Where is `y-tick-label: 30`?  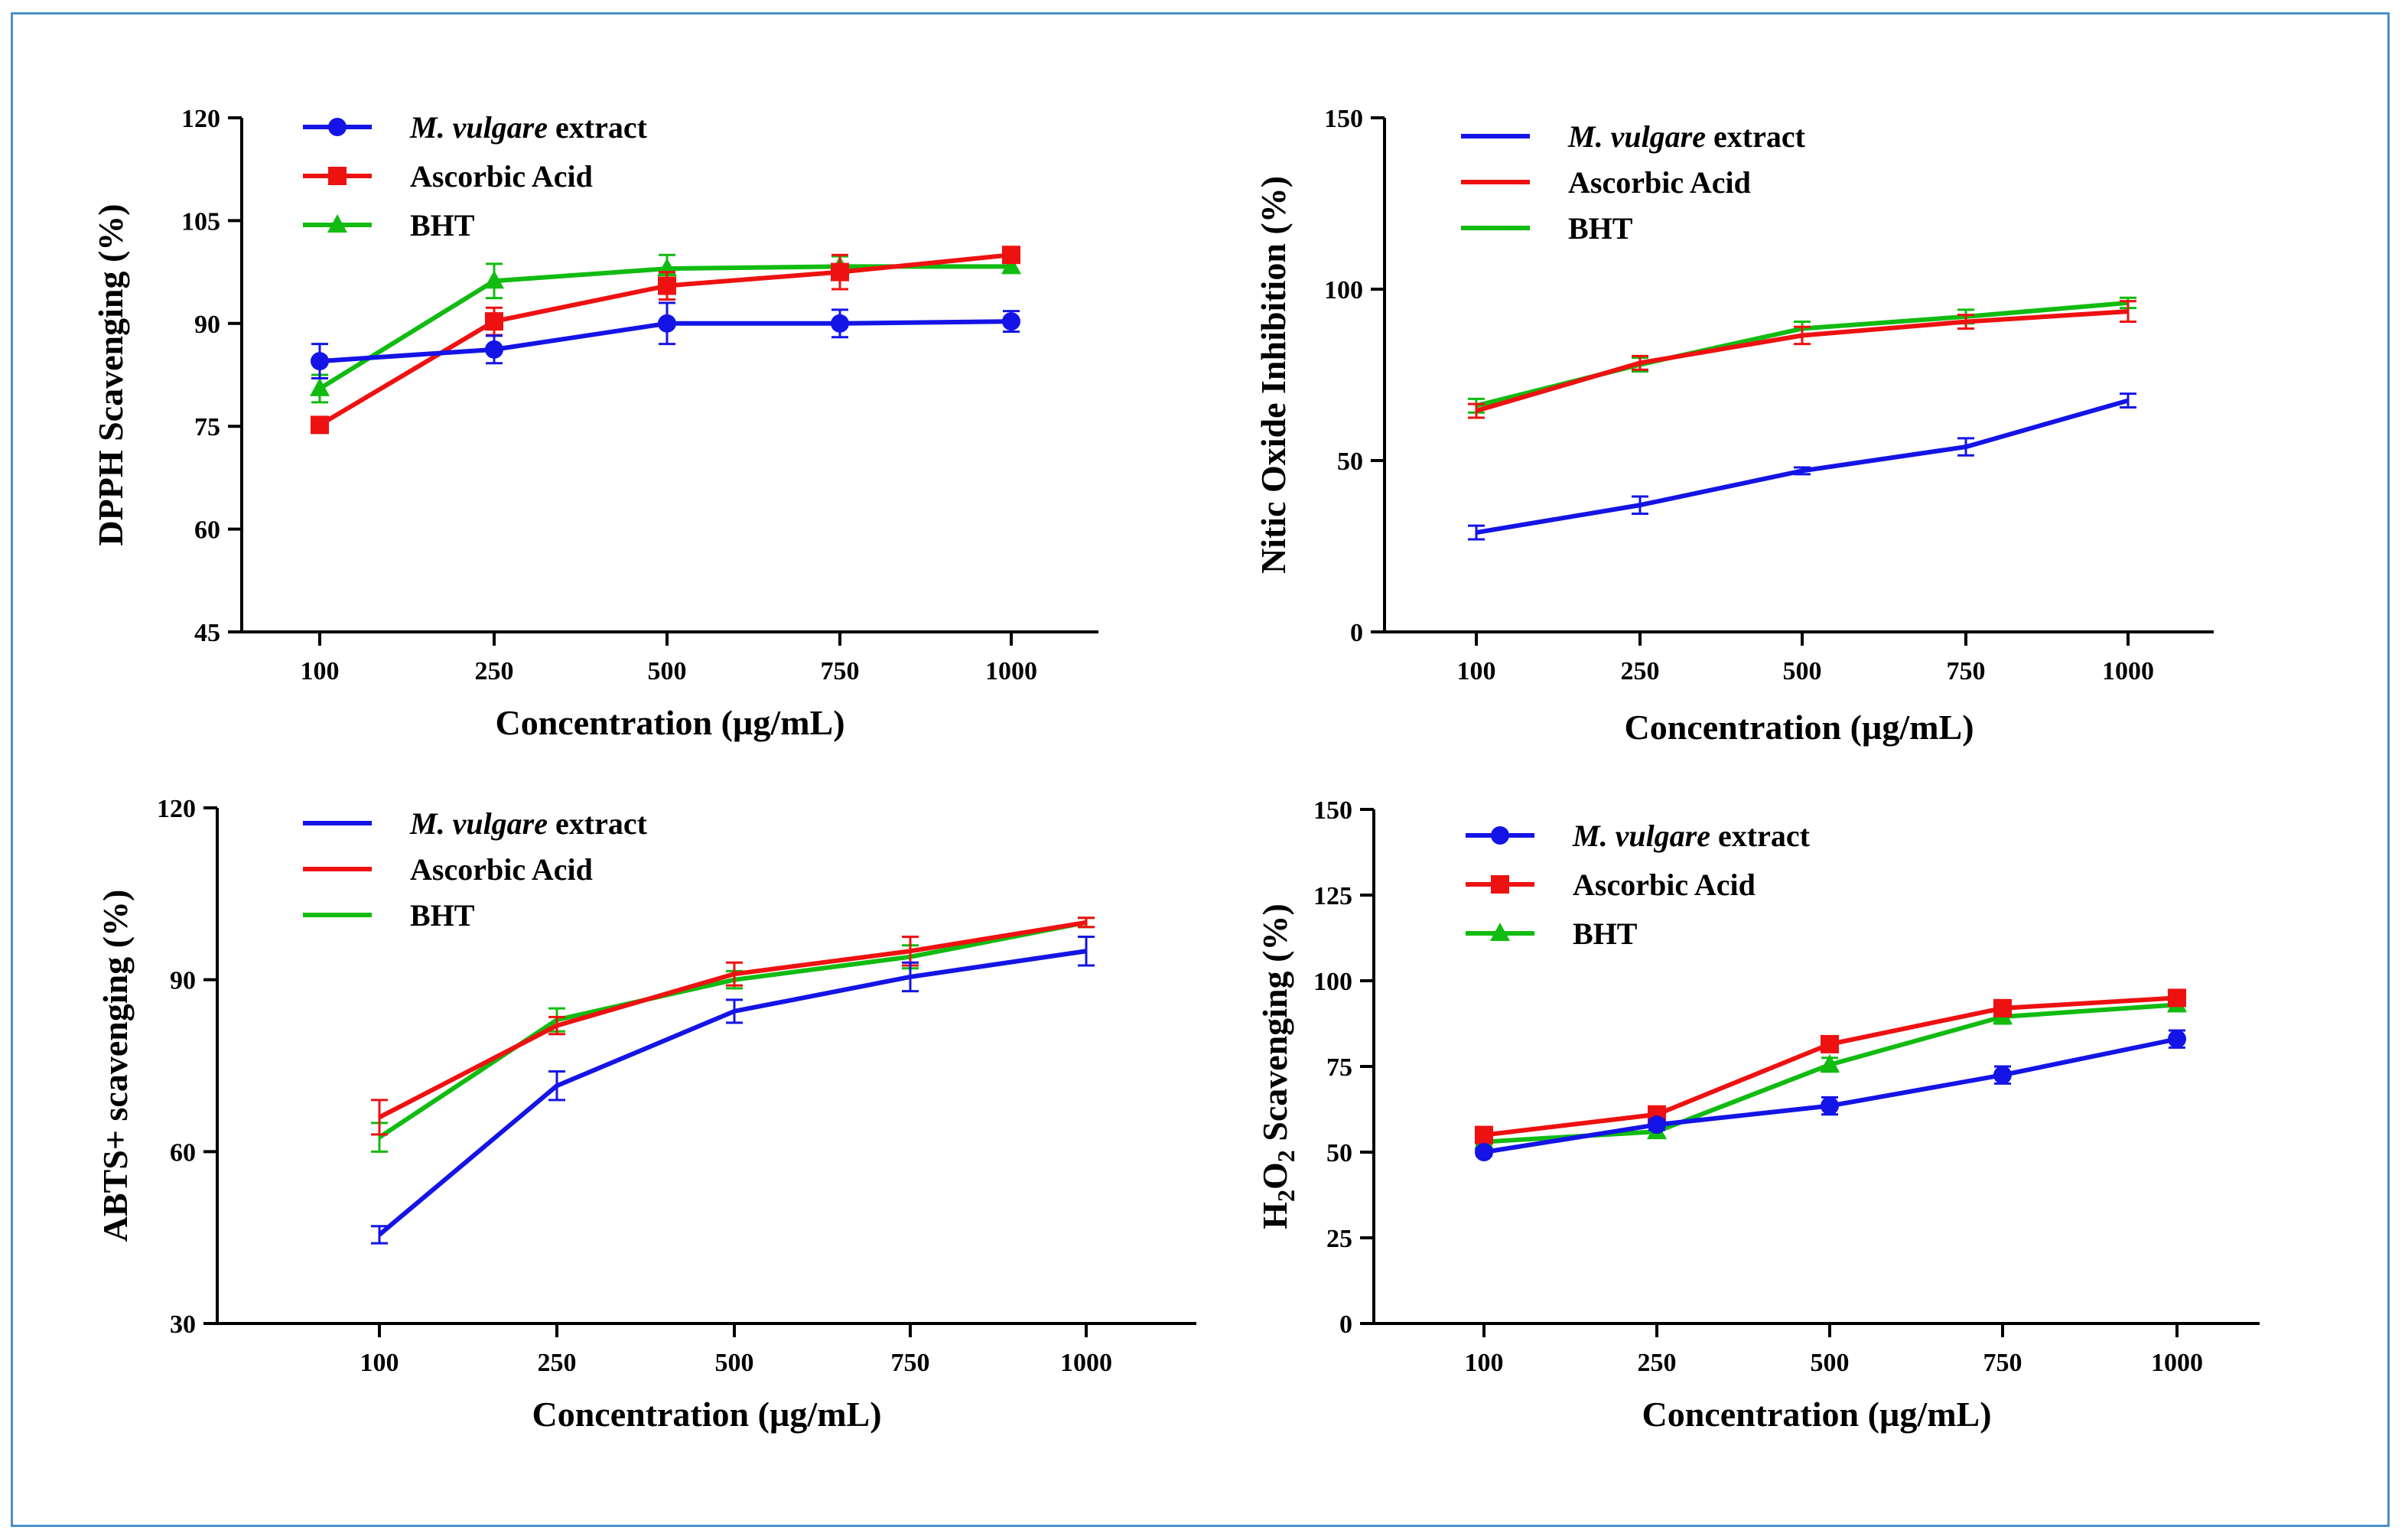 y-tick-label: 30 is located at coordinates (183, 1324).